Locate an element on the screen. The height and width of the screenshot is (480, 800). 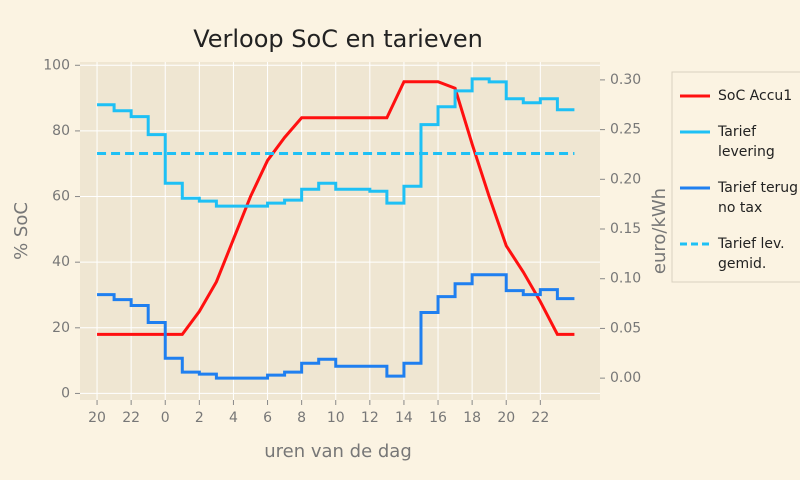
y2-tick-label: 0.00 is located at coordinates (625, 378).